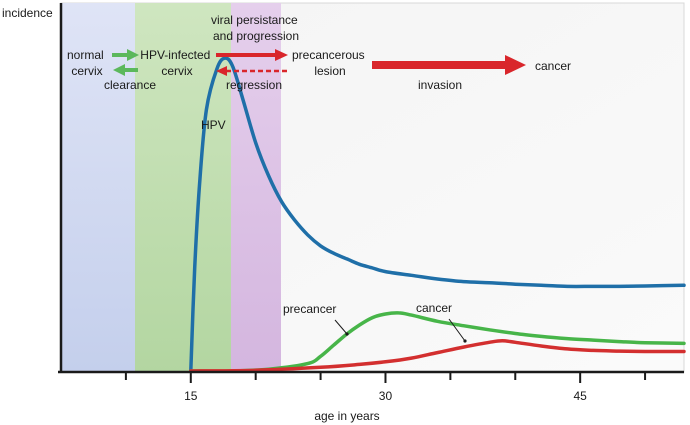 This screenshot has height=425, width=690. Describe the element at coordinates (328, 55) in the screenshot. I see `label-precancerous-lesion-line1: precancerous` at that location.